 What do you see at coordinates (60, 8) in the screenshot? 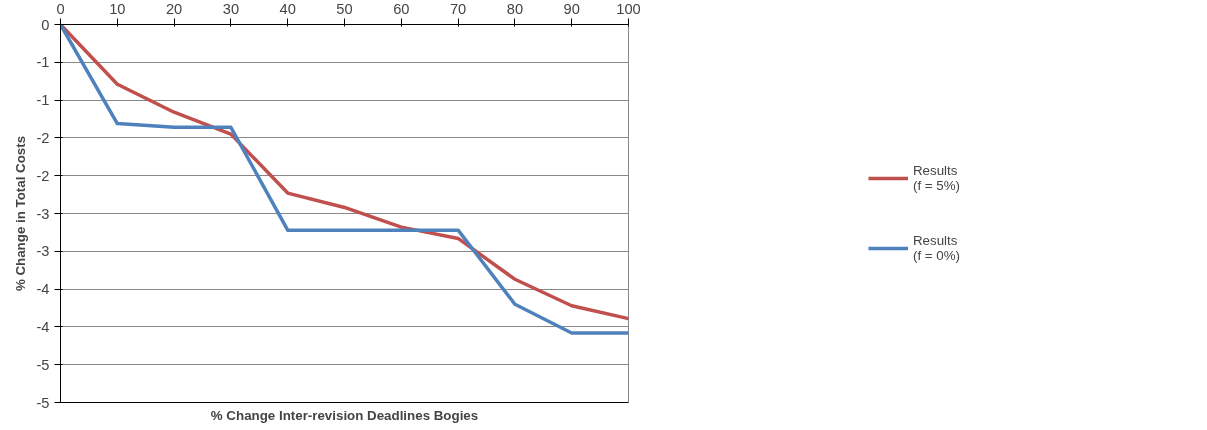
I see `x-tick-label: 0` at bounding box center [60, 8].